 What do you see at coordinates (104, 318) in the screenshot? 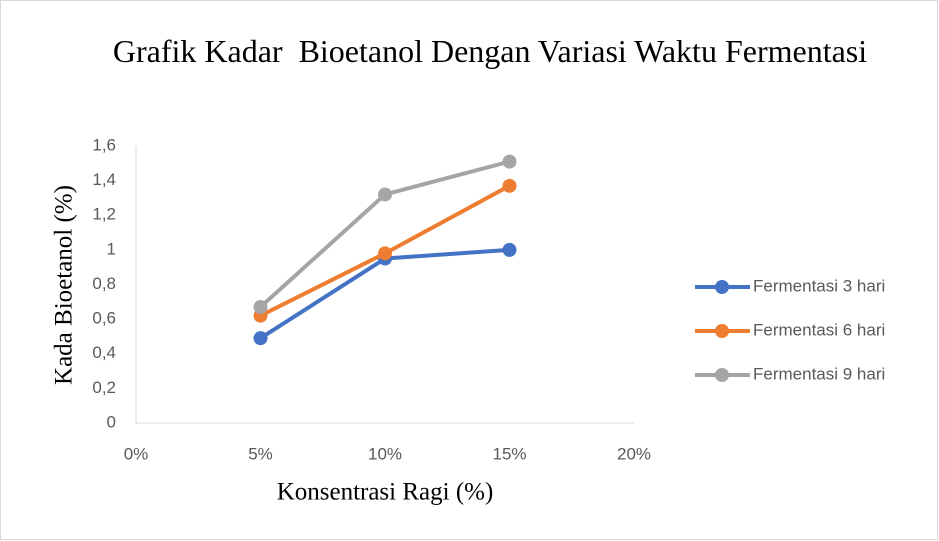
I see `y-tick-label: 0,6` at bounding box center [104, 318].